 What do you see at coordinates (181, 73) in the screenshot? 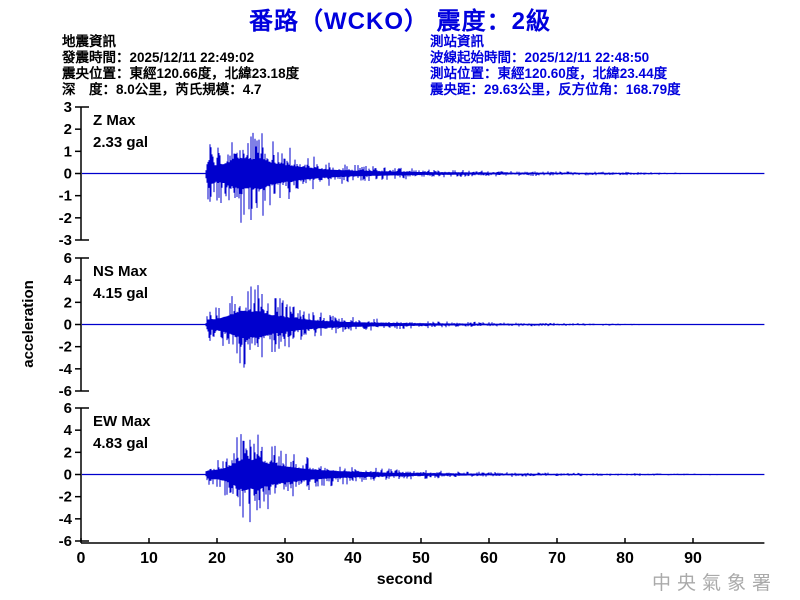
I see `epicenter-location: 震央位置：東經120.66度，北緯23.18度` at bounding box center [181, 73].